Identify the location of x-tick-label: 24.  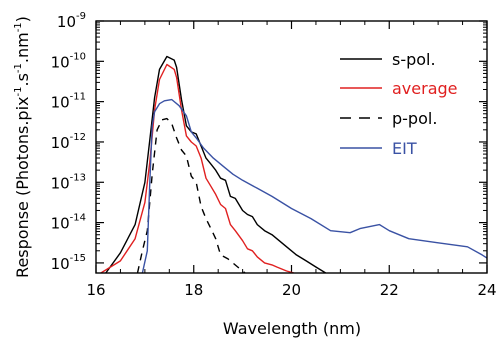
(486, 290).